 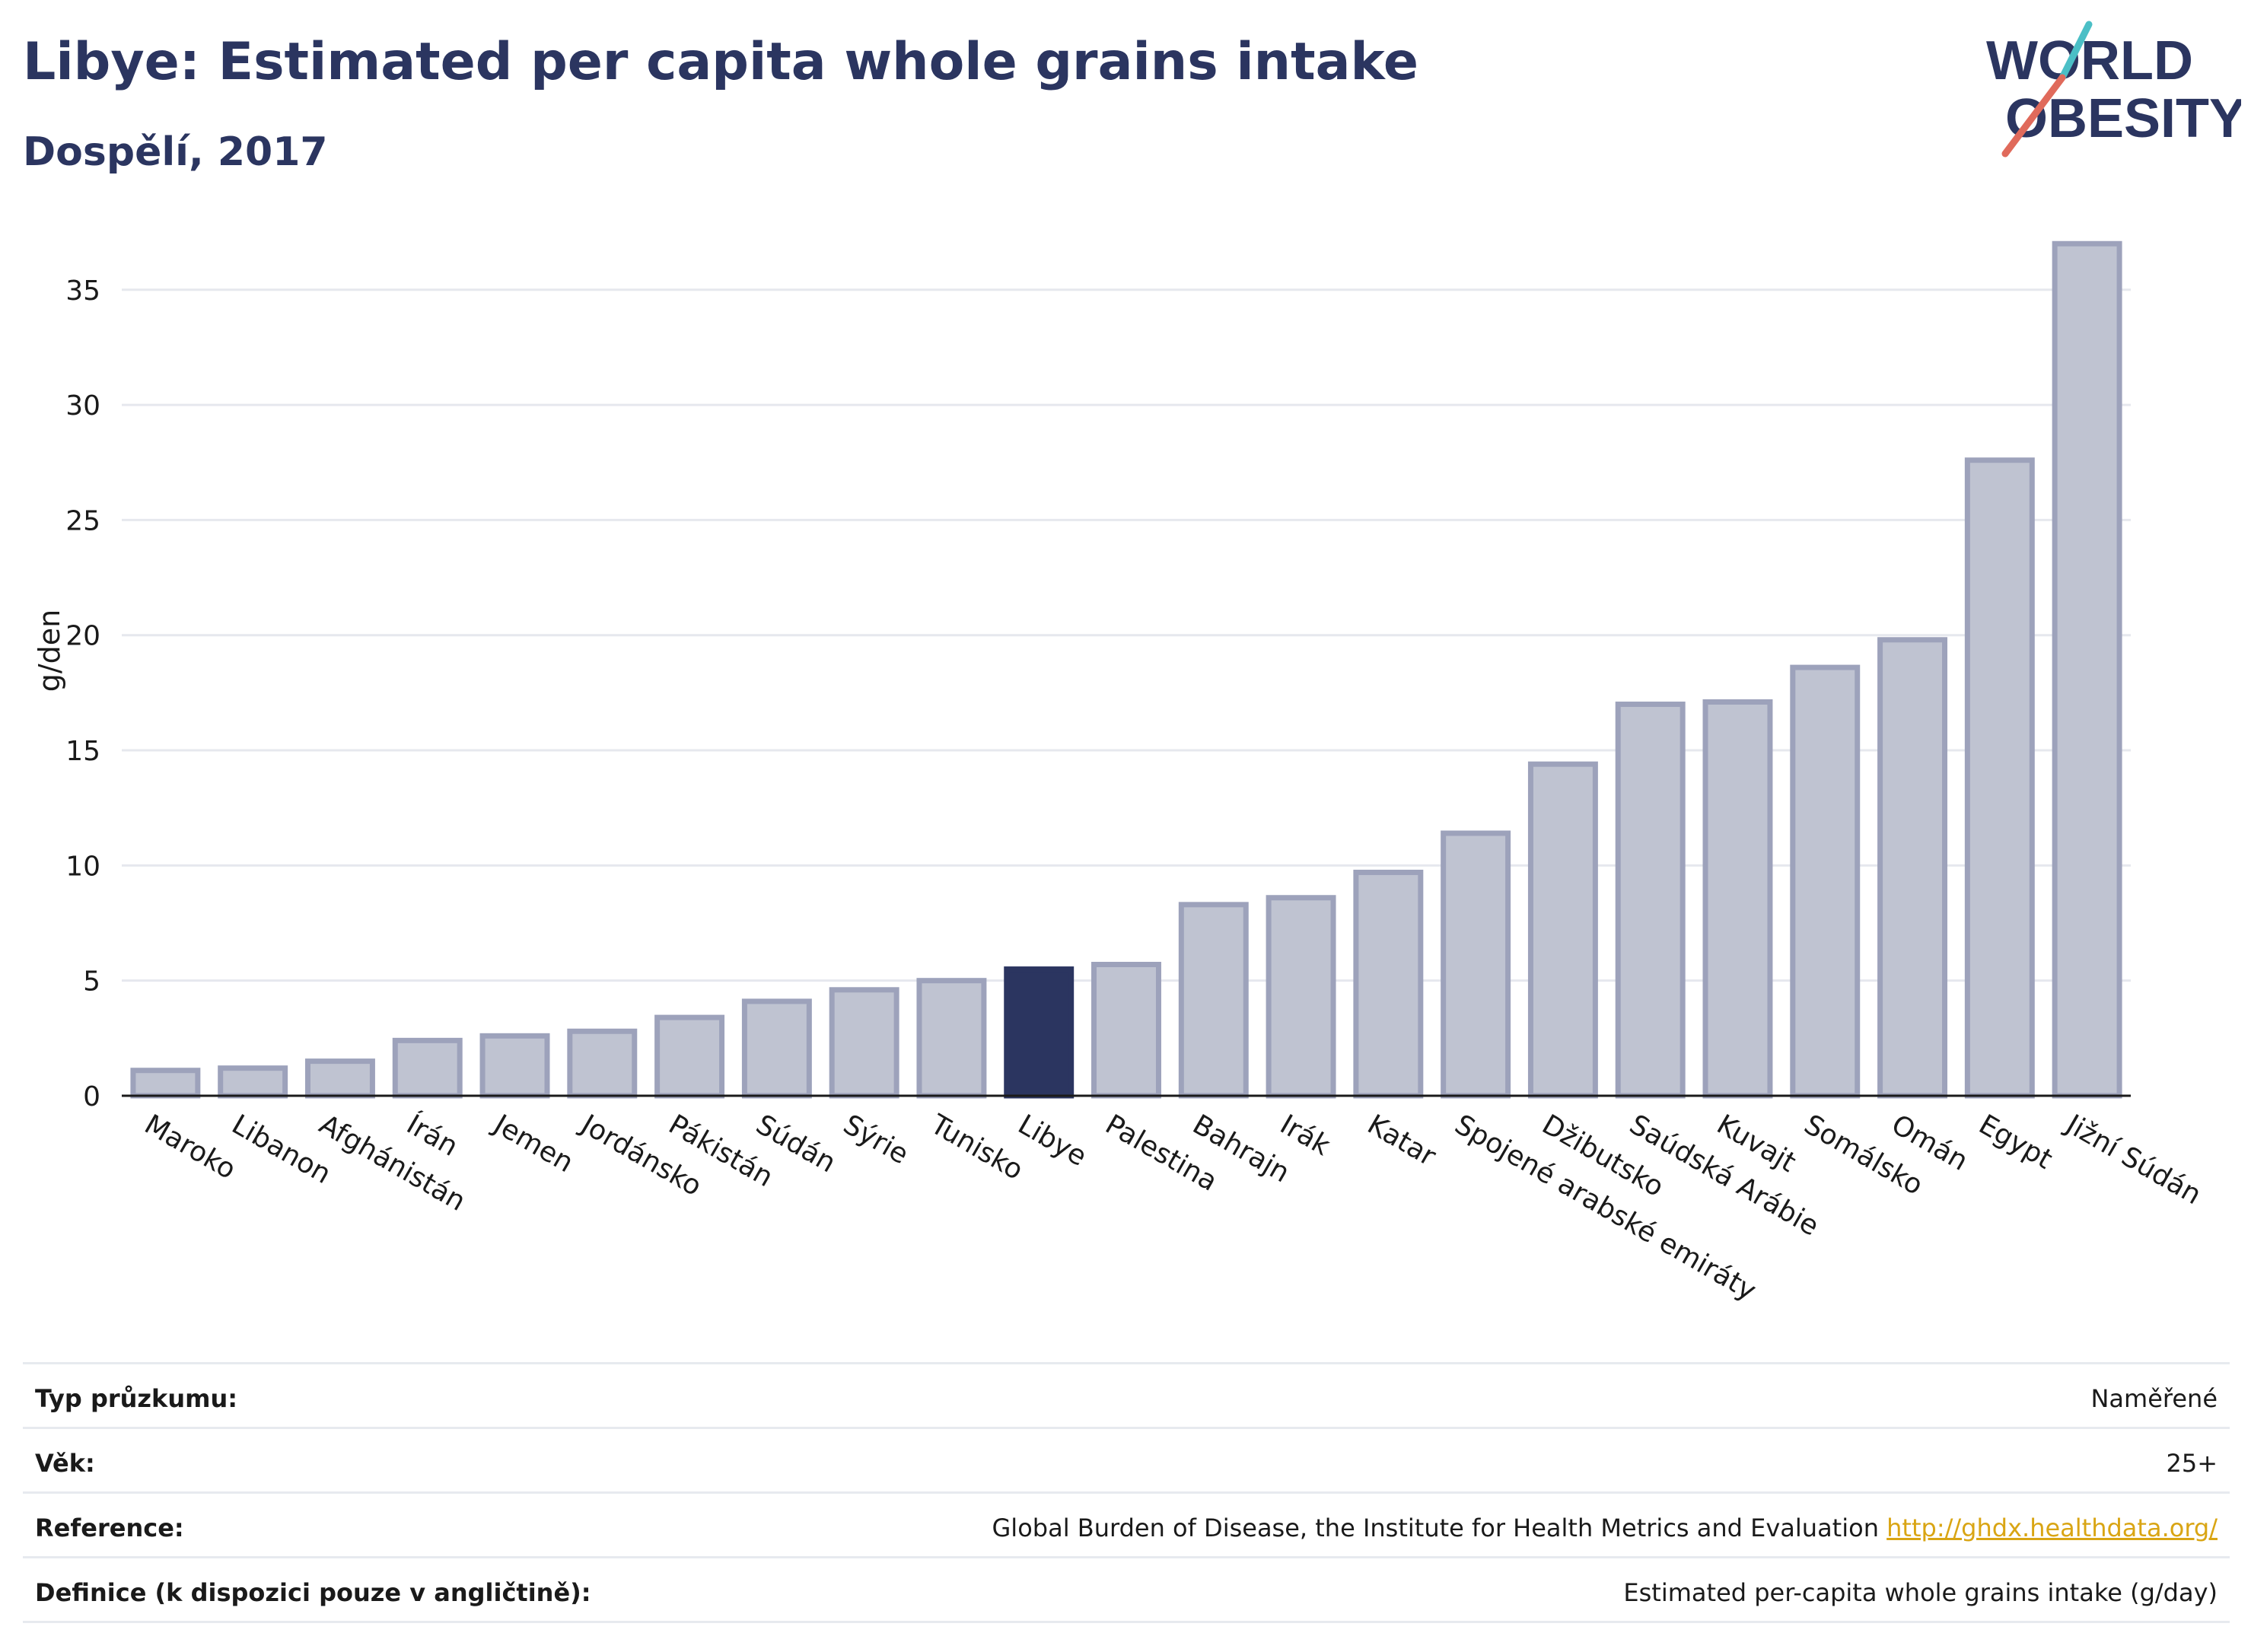 I want to click on logo-slash-coral, so click(x=2033, y=116).